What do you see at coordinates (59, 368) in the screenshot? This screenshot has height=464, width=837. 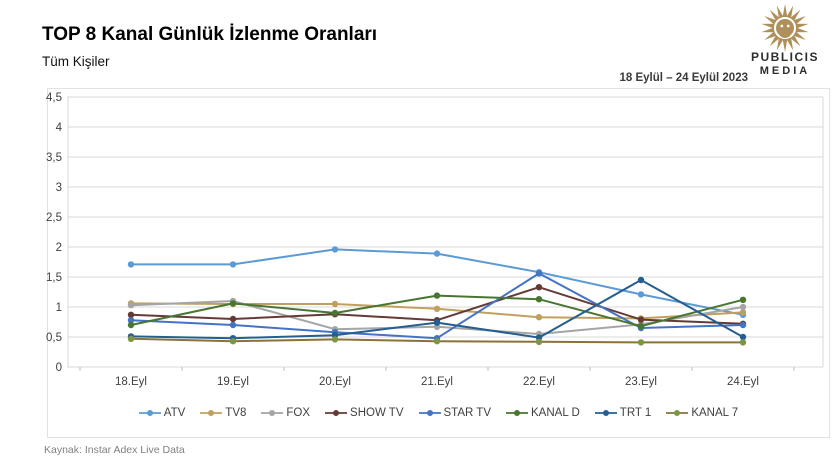 I see `y-axis-tick-label: 0` at bounding box center [59, 368].